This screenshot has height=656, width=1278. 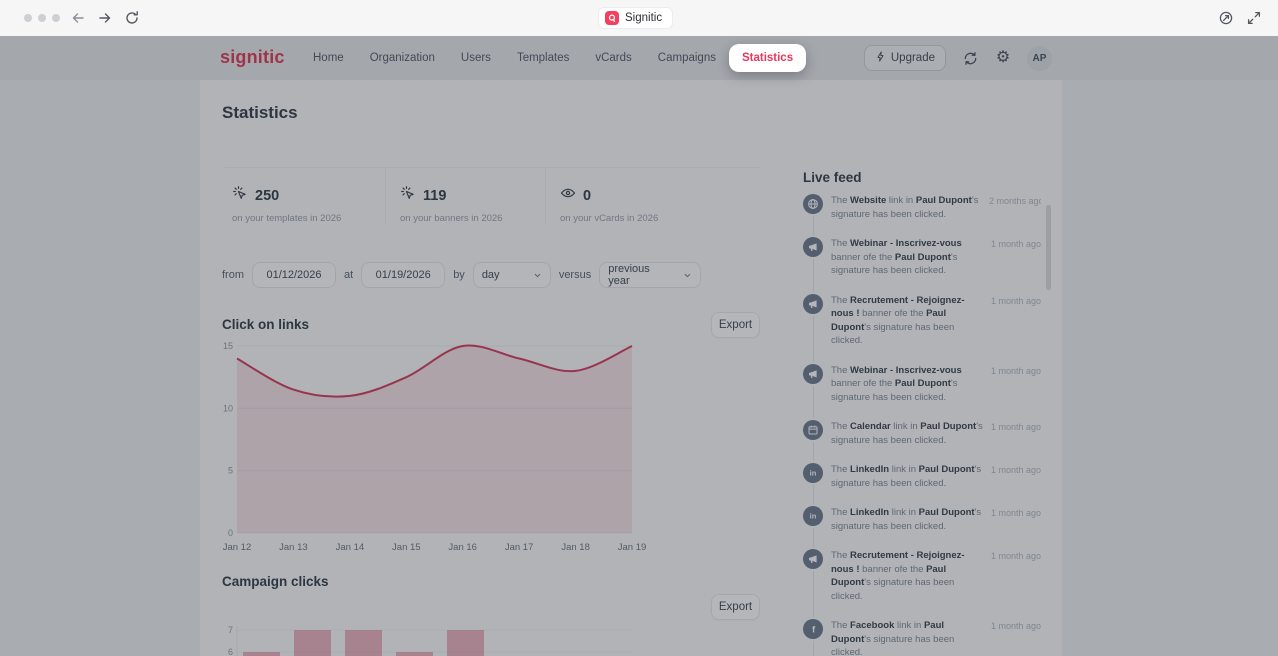 What do you see at coordinates (912, 58) in the screenshot?
I see `upgrade-label: Upgrade` at bounding box center [912, 58].